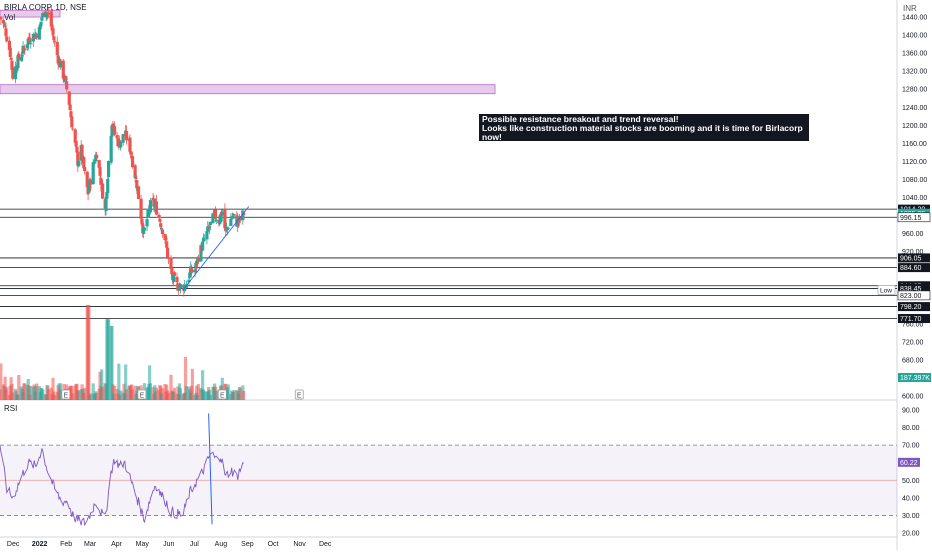 The width and height of the screenshot is (932, 555). I want to click on price-tag-label: 906.05, so click(911, 258).